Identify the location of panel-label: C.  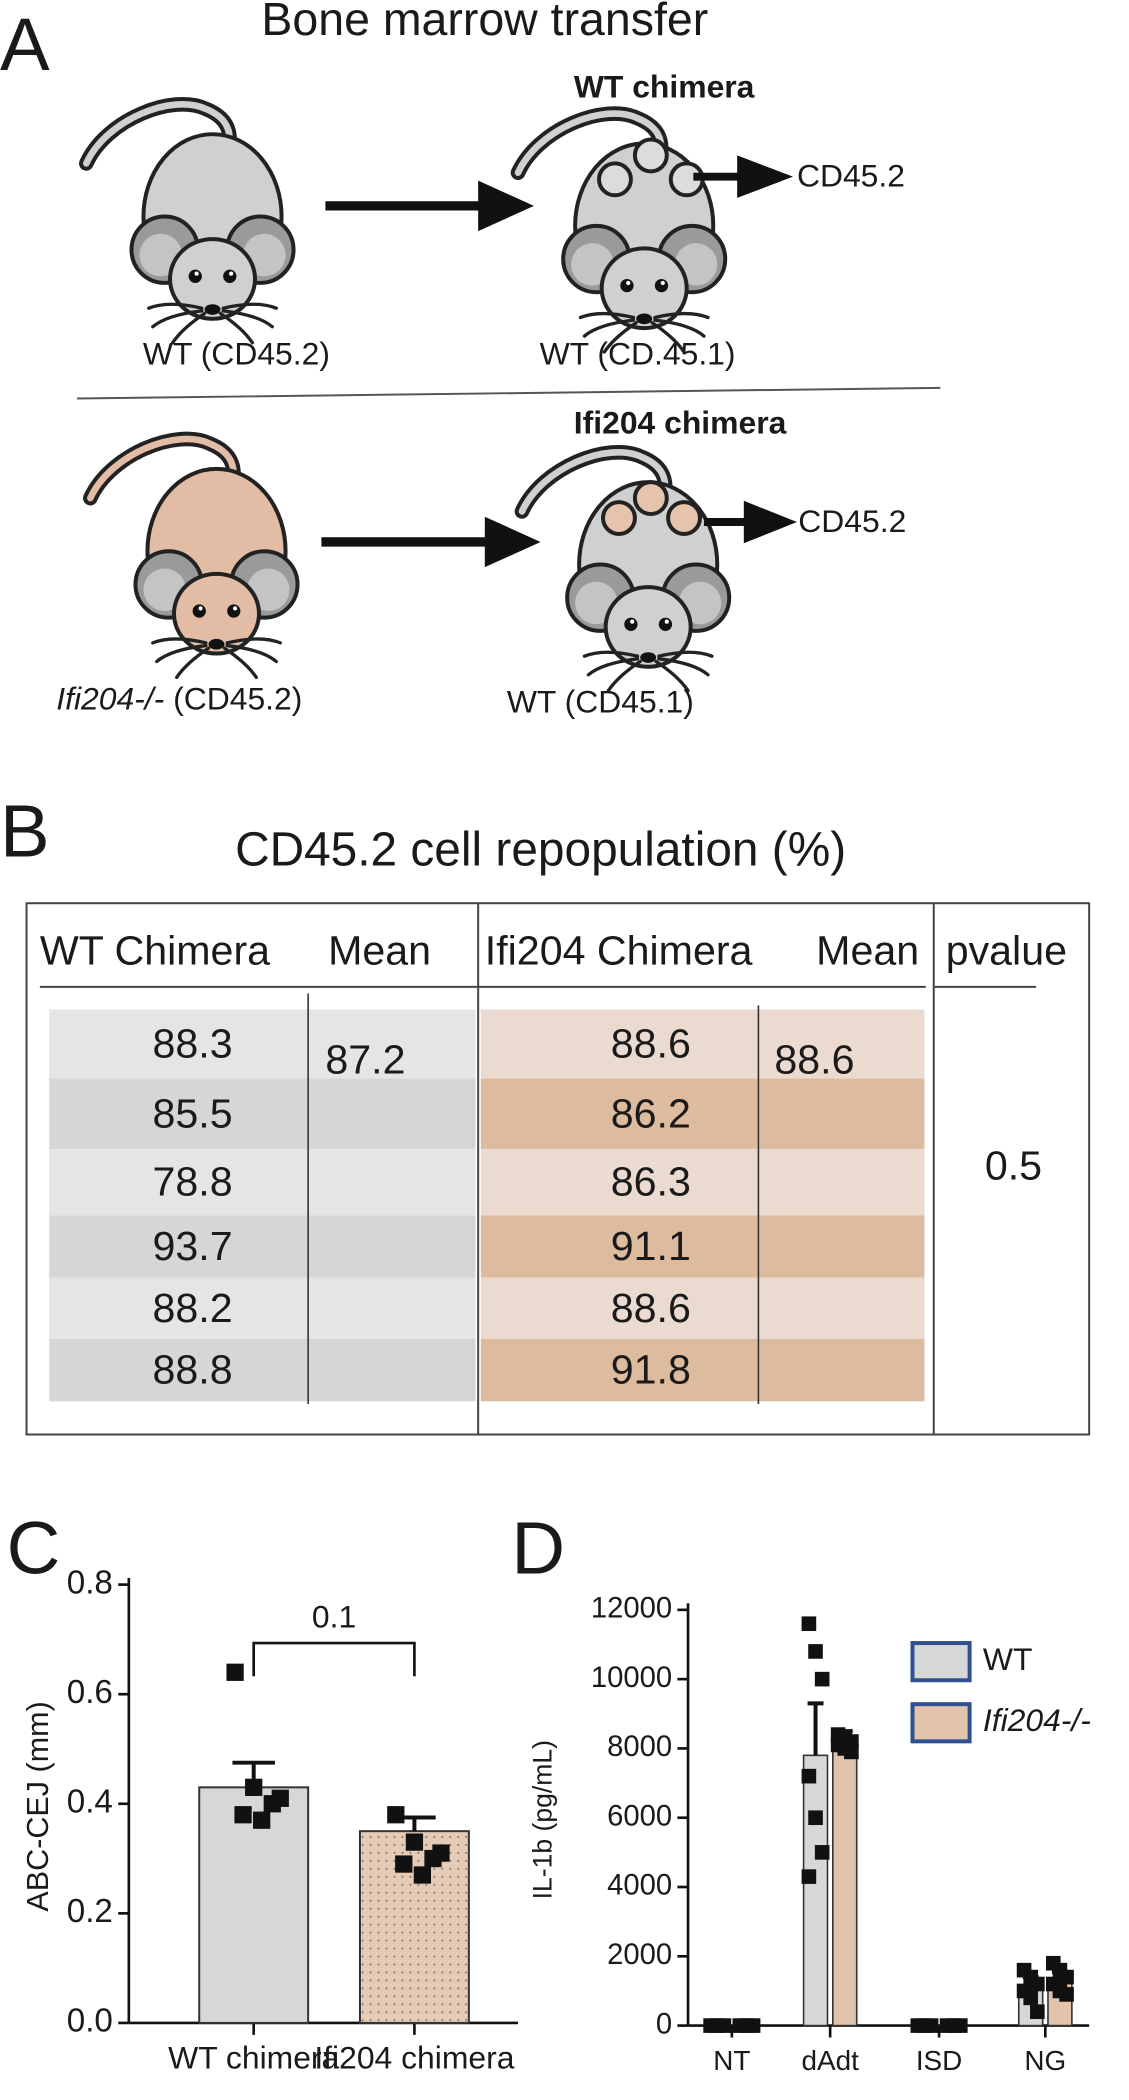
(34, 1548).